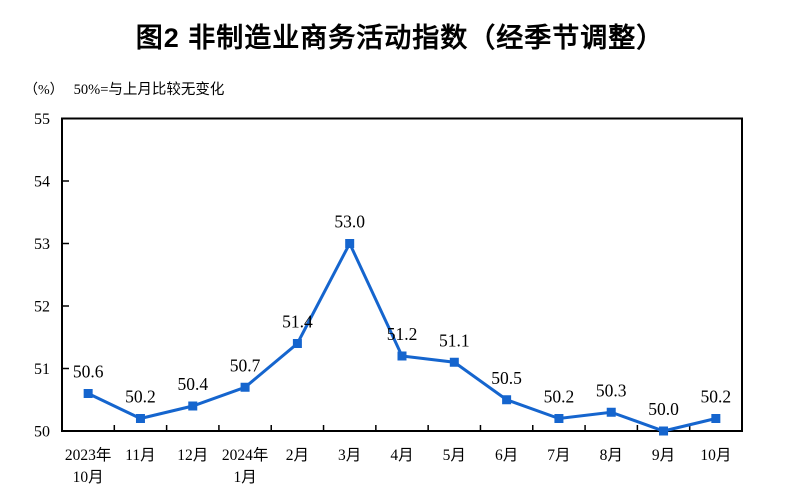  I want to click on data-point-label: 53.0, so click(349, 222).